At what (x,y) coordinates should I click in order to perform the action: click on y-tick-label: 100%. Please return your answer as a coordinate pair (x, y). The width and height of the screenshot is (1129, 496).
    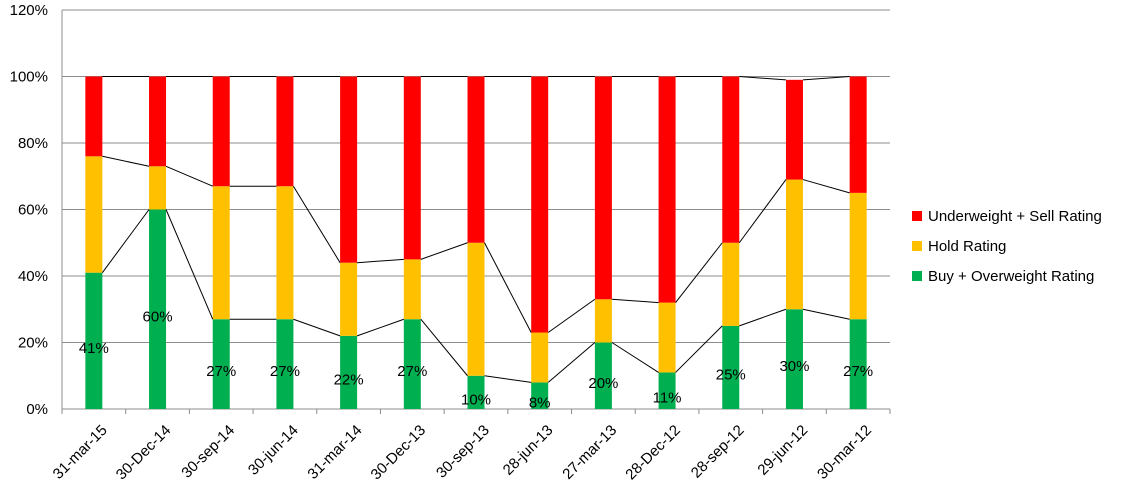
    Looking at the image, I should click on (29, 77).